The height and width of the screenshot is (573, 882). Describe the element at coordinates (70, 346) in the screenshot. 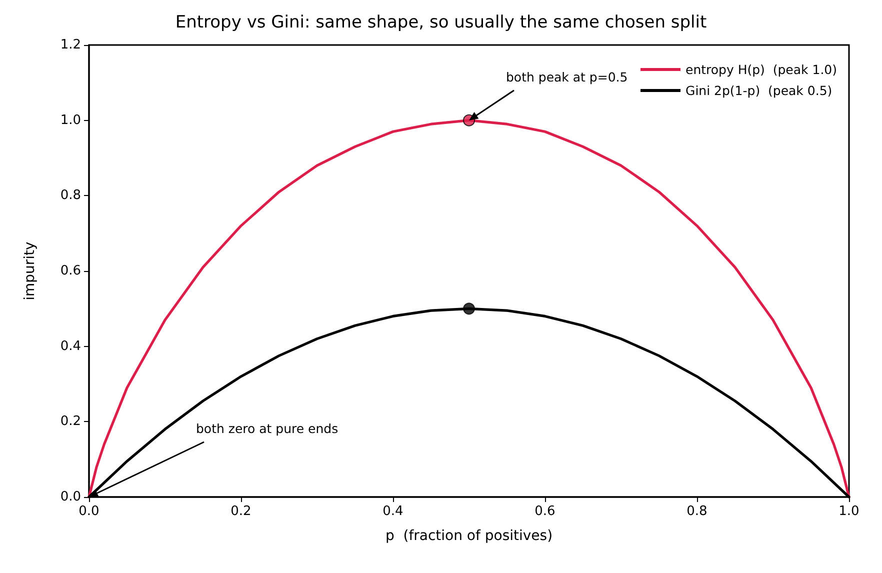

I see `y-tick-label: 0.4` at that location.